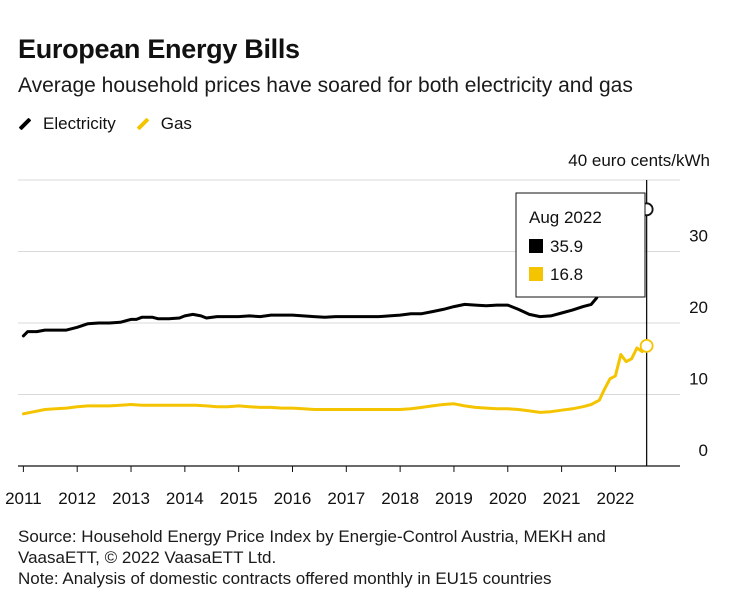 This screenshot has height=608, width=731. I want to click on x-tick-label-2022: 2022, so click(616, 498).